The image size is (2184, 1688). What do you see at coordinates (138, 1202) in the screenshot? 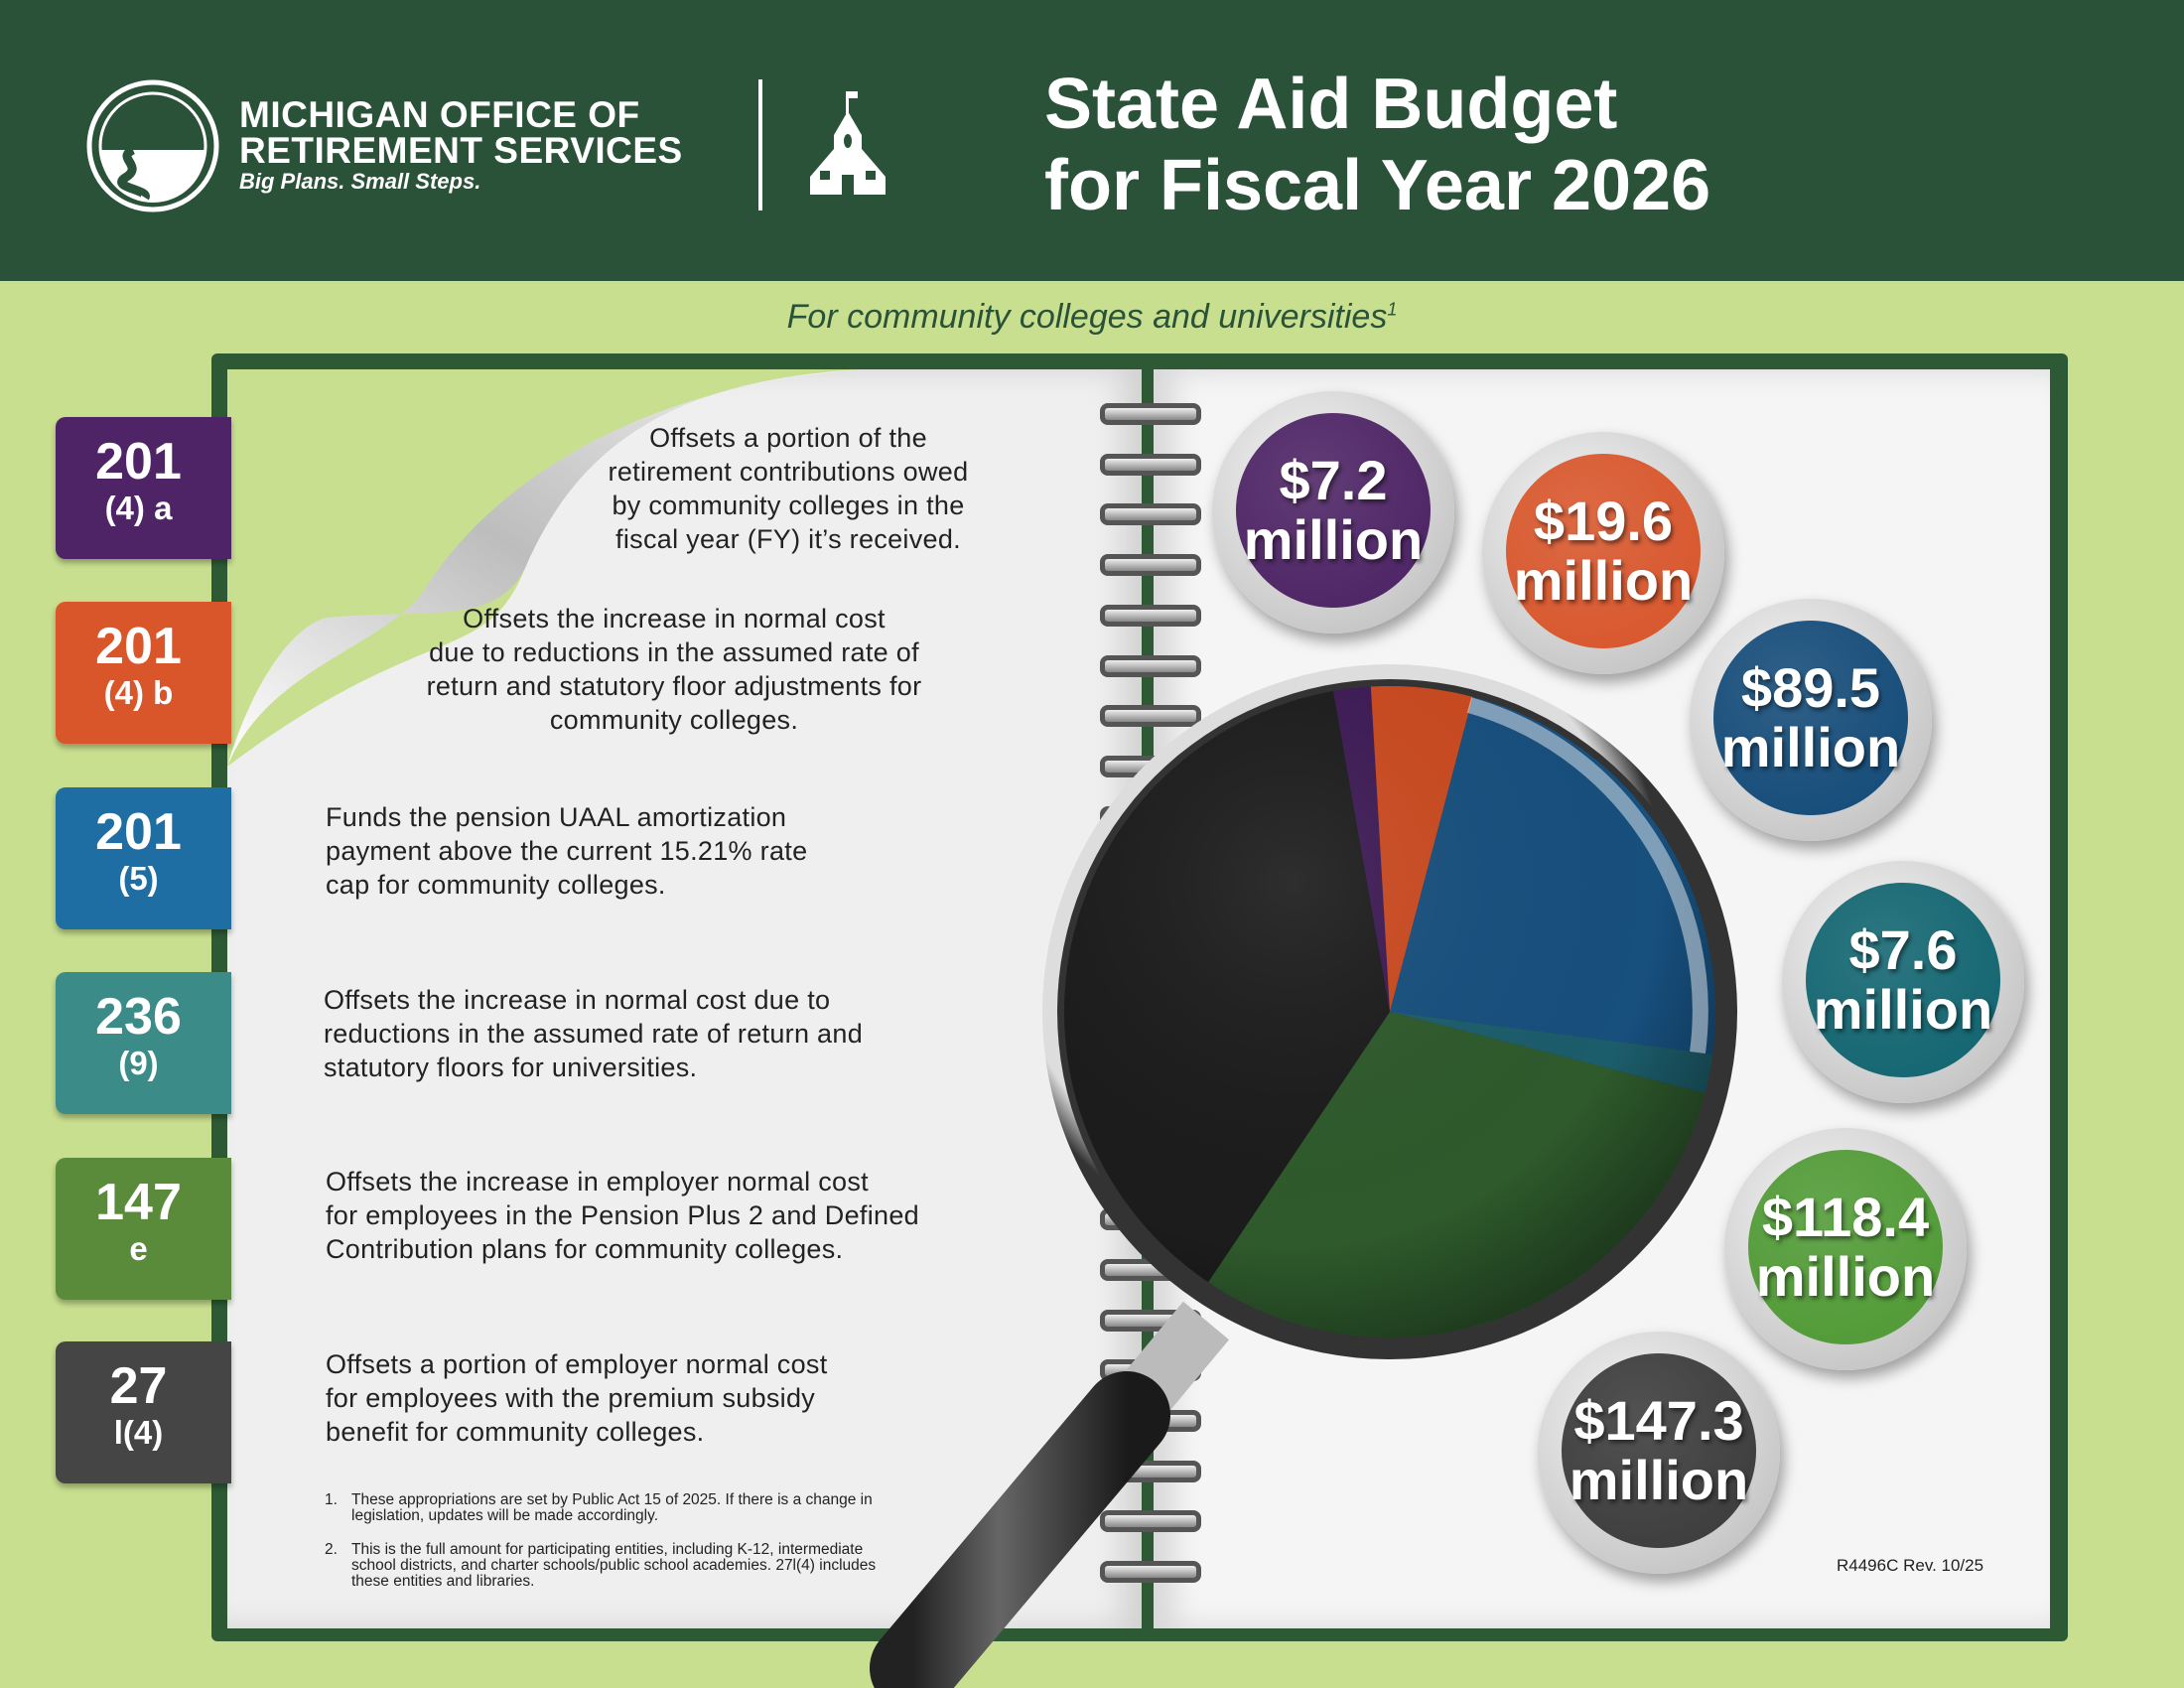
I see `section-number: 147` at bounding box center [138, 1202].